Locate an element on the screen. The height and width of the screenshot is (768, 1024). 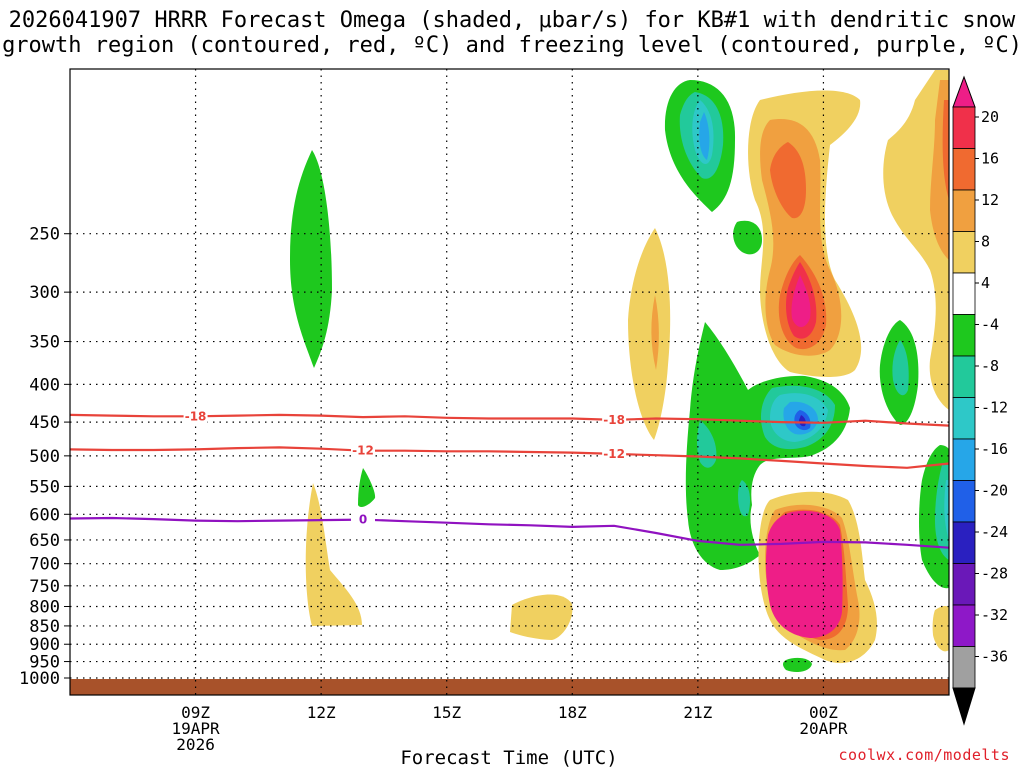
colorbar-label: -8 is located at coordinates (990, 366).